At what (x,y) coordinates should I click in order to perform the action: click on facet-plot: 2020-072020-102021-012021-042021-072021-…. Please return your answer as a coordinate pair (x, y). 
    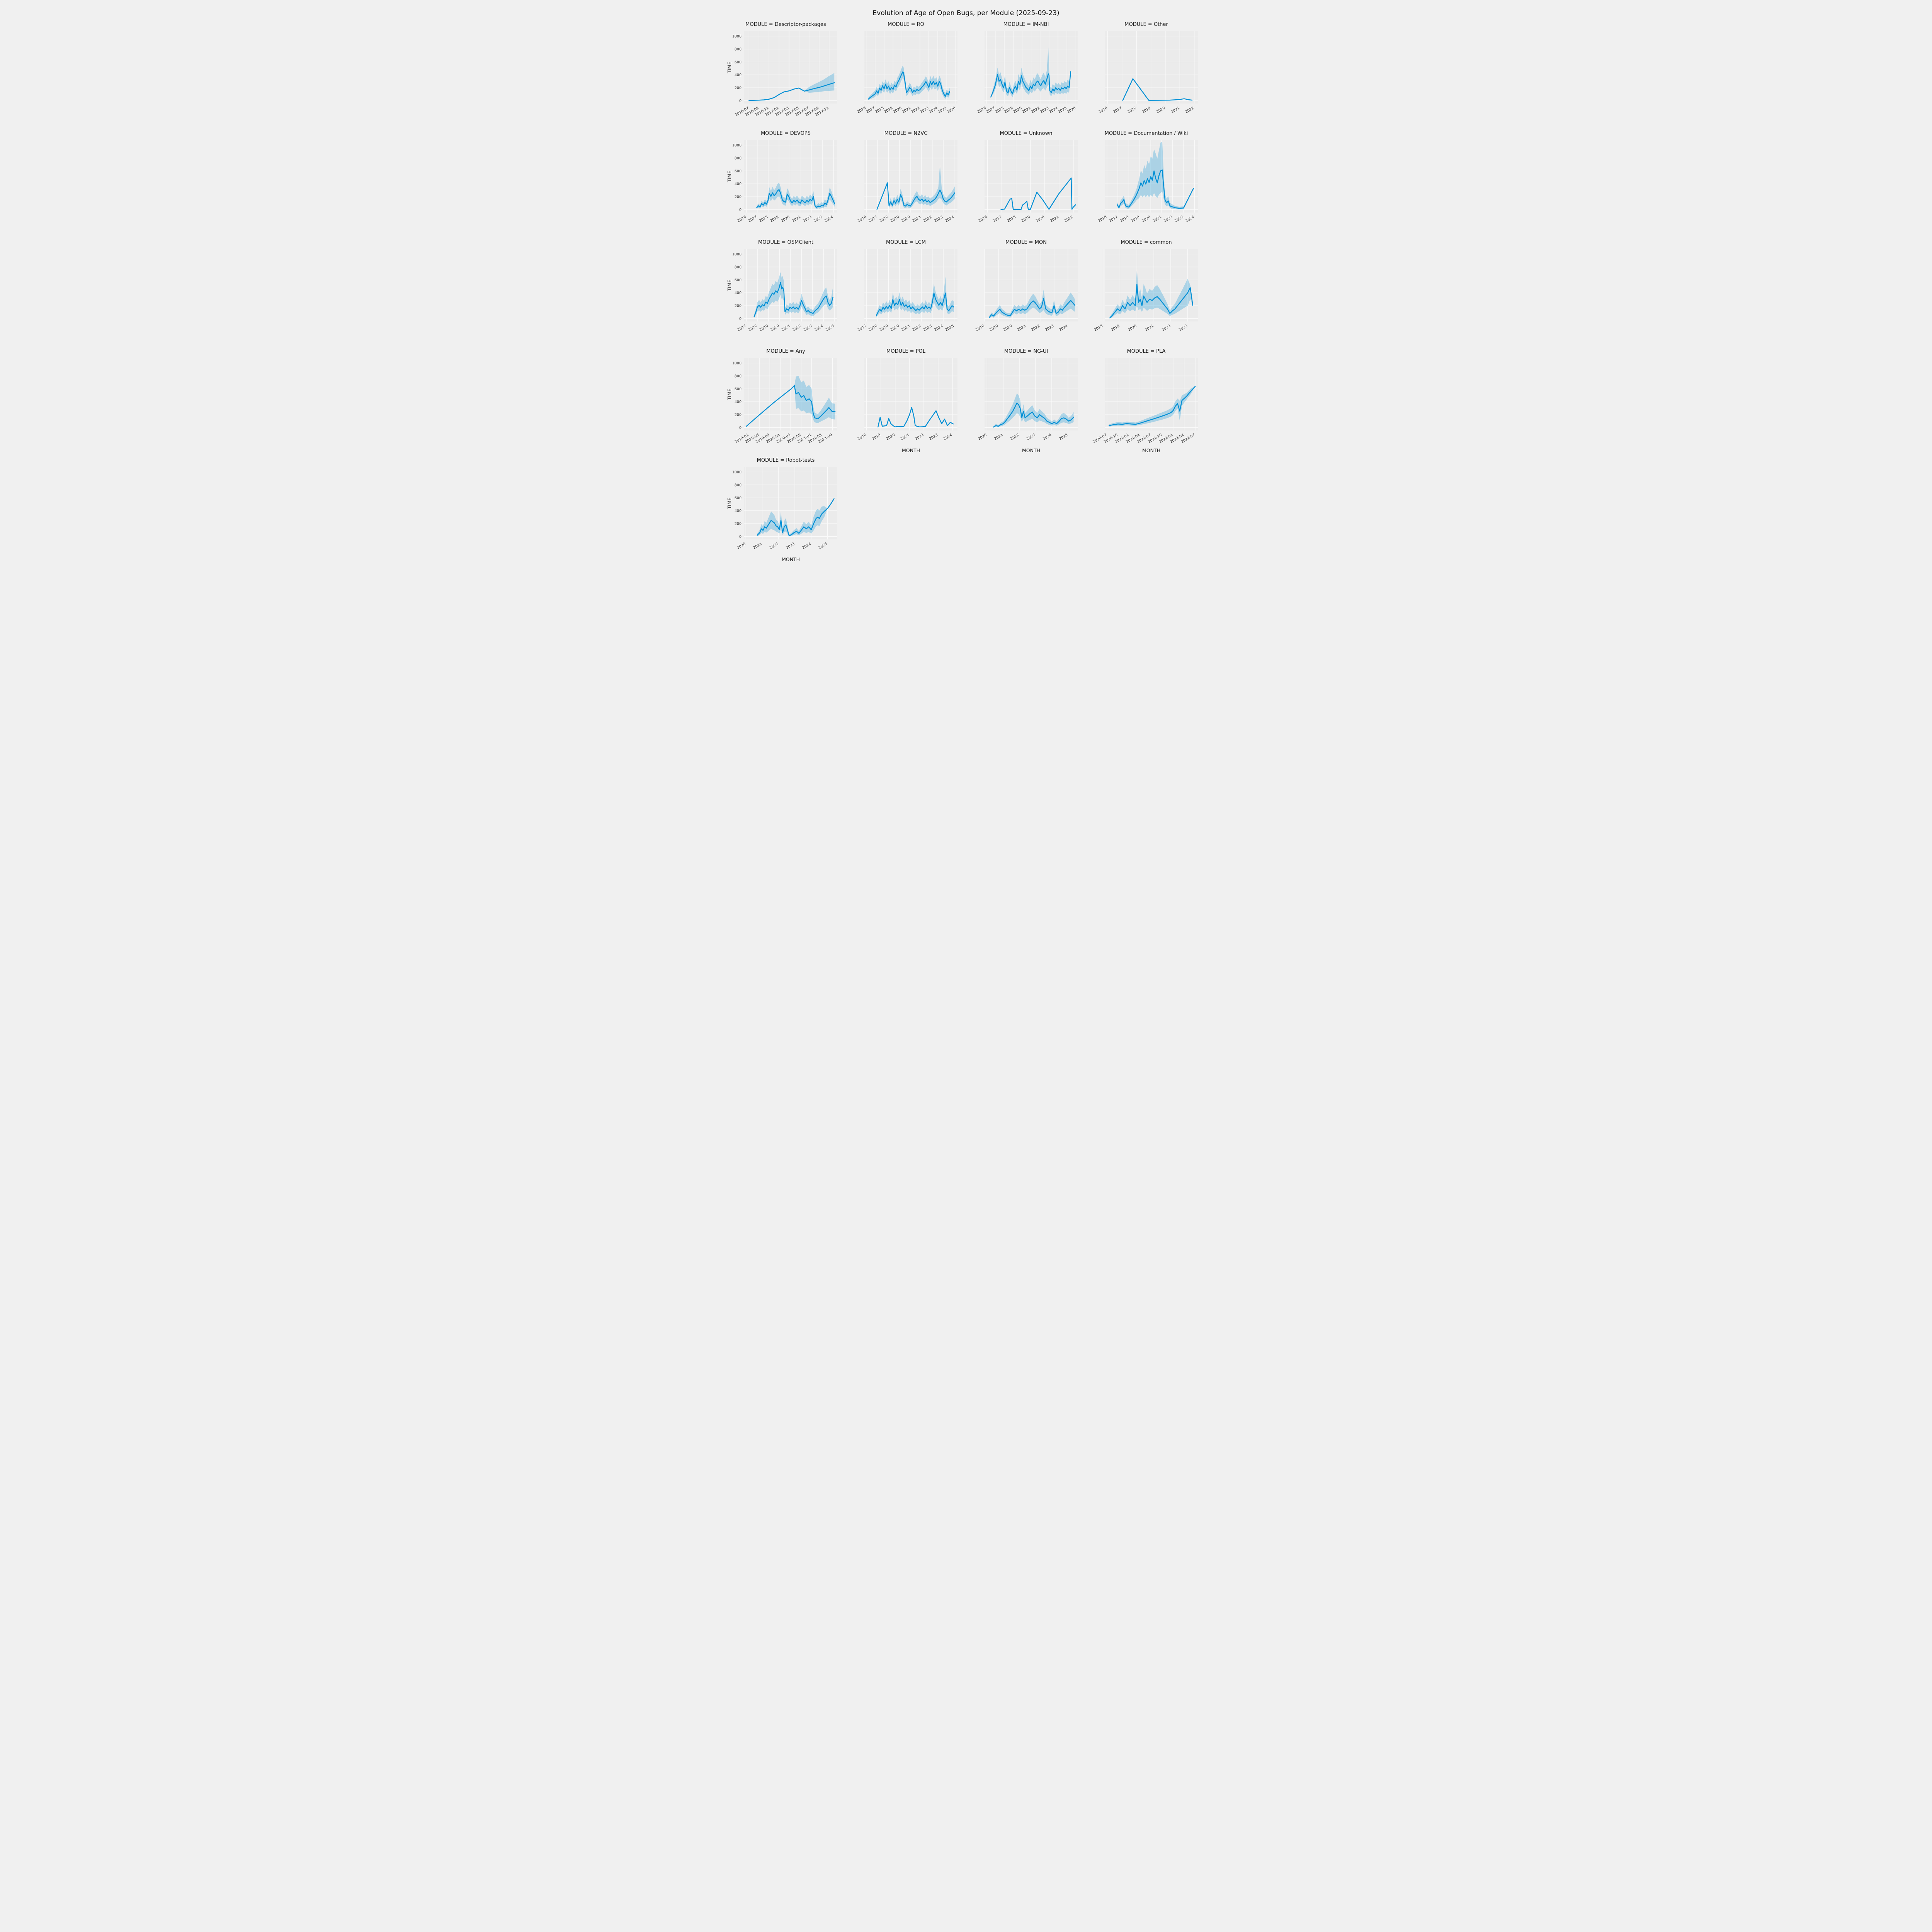
    Looking at the image, I should click on (1145, 406).